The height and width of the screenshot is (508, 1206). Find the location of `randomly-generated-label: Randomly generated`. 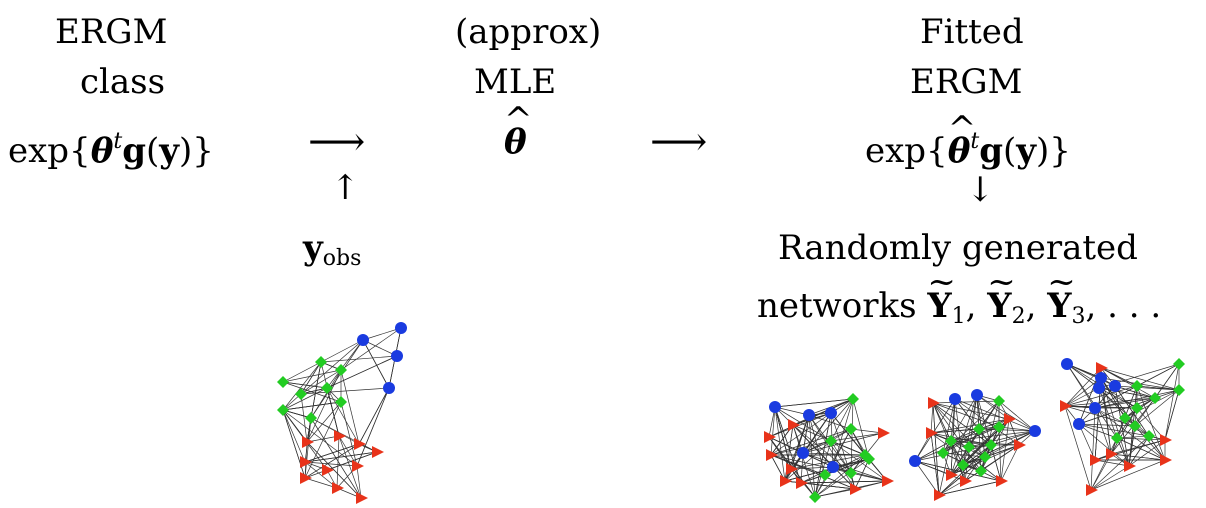

randomly-generated-label: Randomly generated is located at coordinates (958, 248).